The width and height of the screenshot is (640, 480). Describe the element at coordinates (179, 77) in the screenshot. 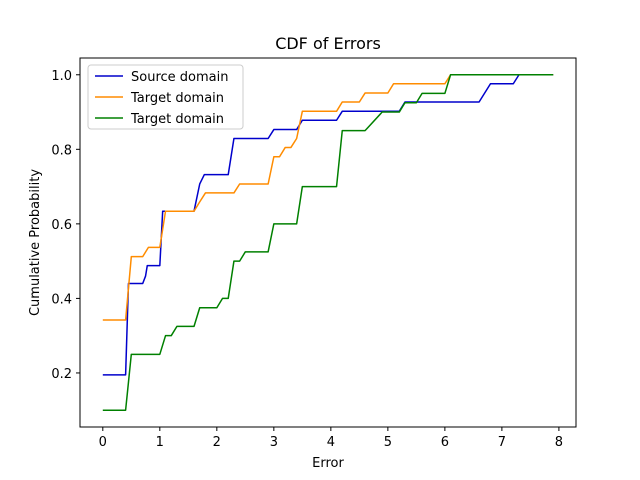

I see `legend-label-1: Source domain` at that location.